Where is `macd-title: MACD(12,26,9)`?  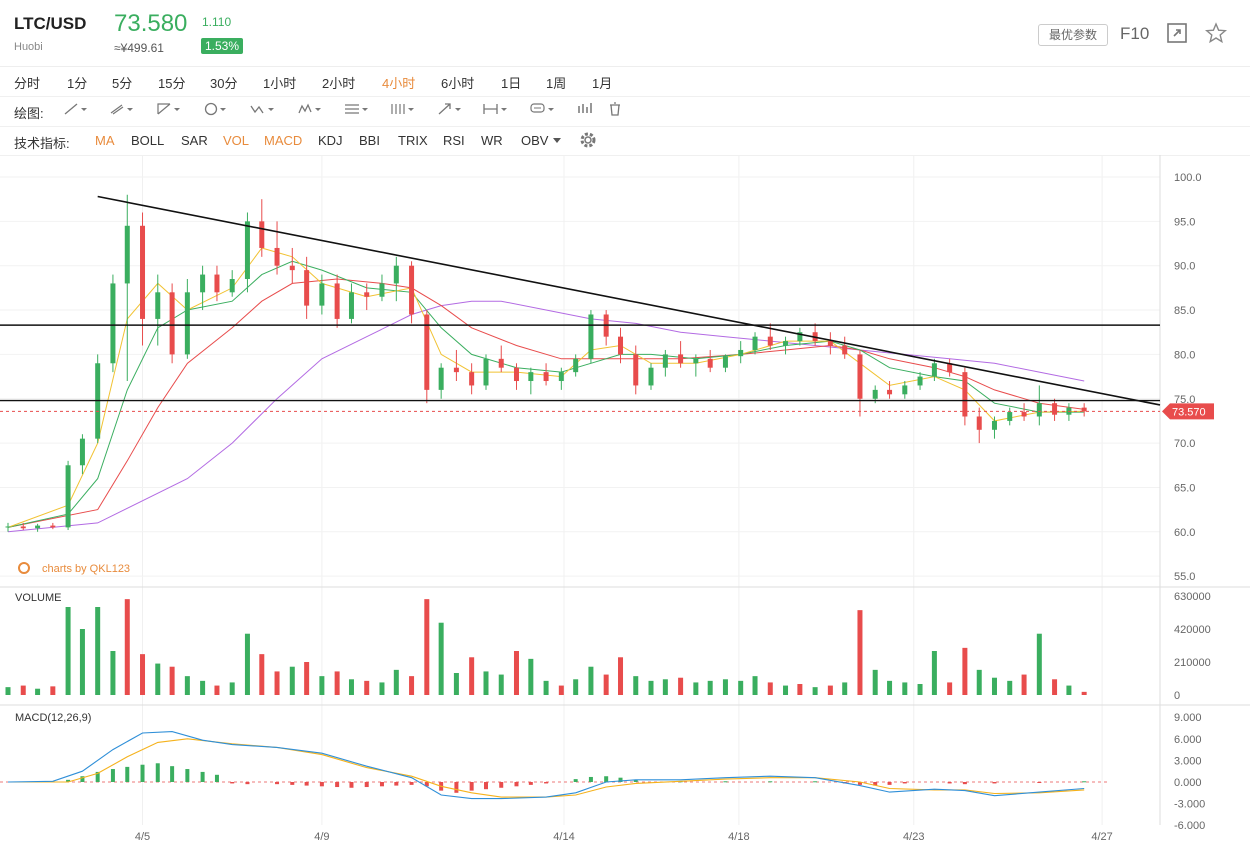 macd-title: MACD(12,26,9) is located at coordinates (53, 718).